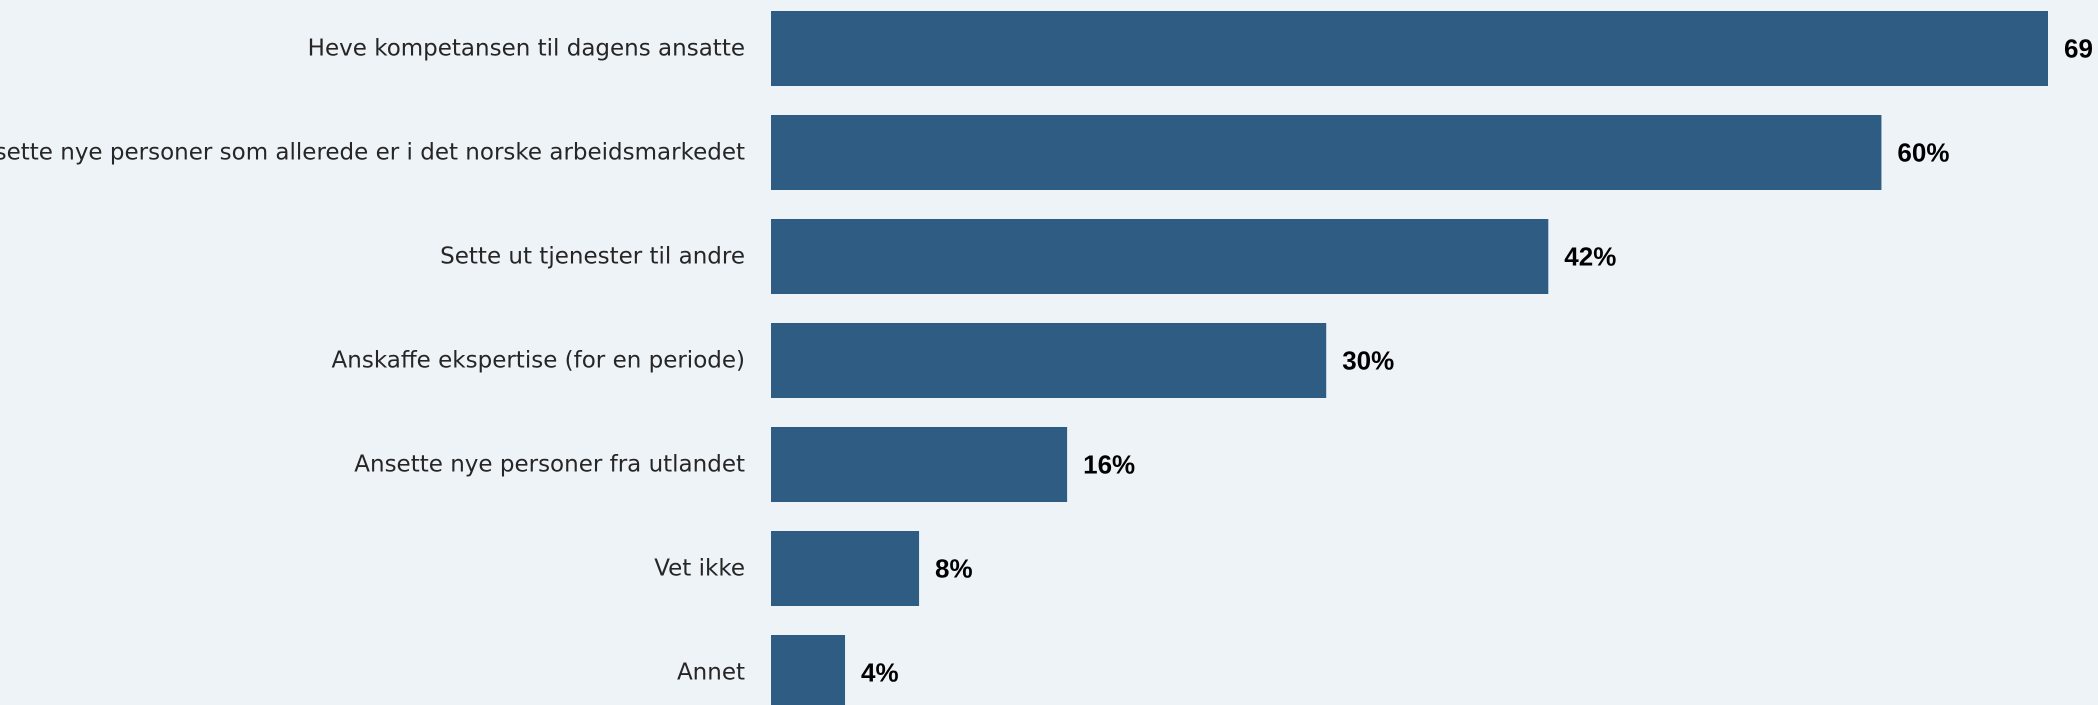  I want to click on value-label: 16%, so click(1109, 465).